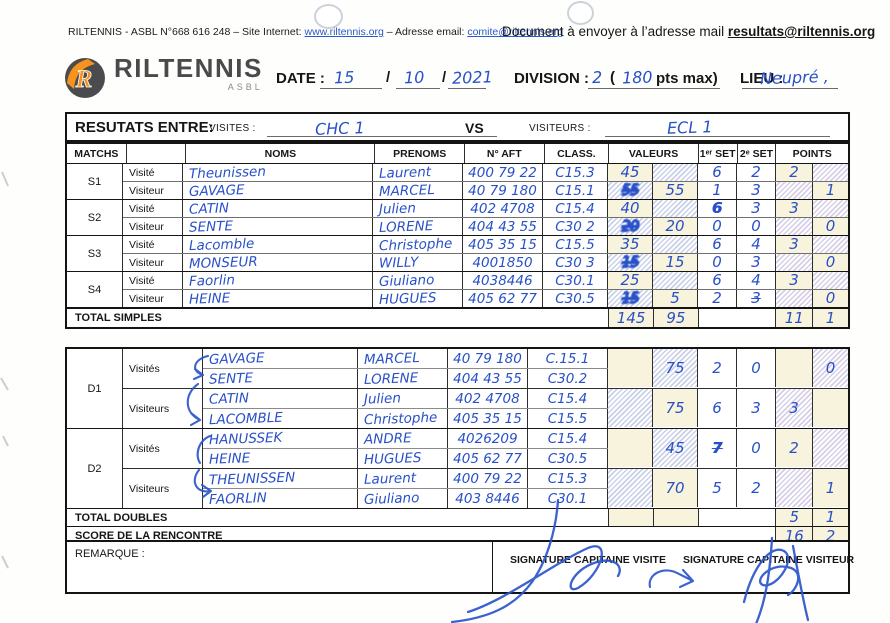  I want to click on col-set1: 1ᵉʳ SET, so click(718, 153).